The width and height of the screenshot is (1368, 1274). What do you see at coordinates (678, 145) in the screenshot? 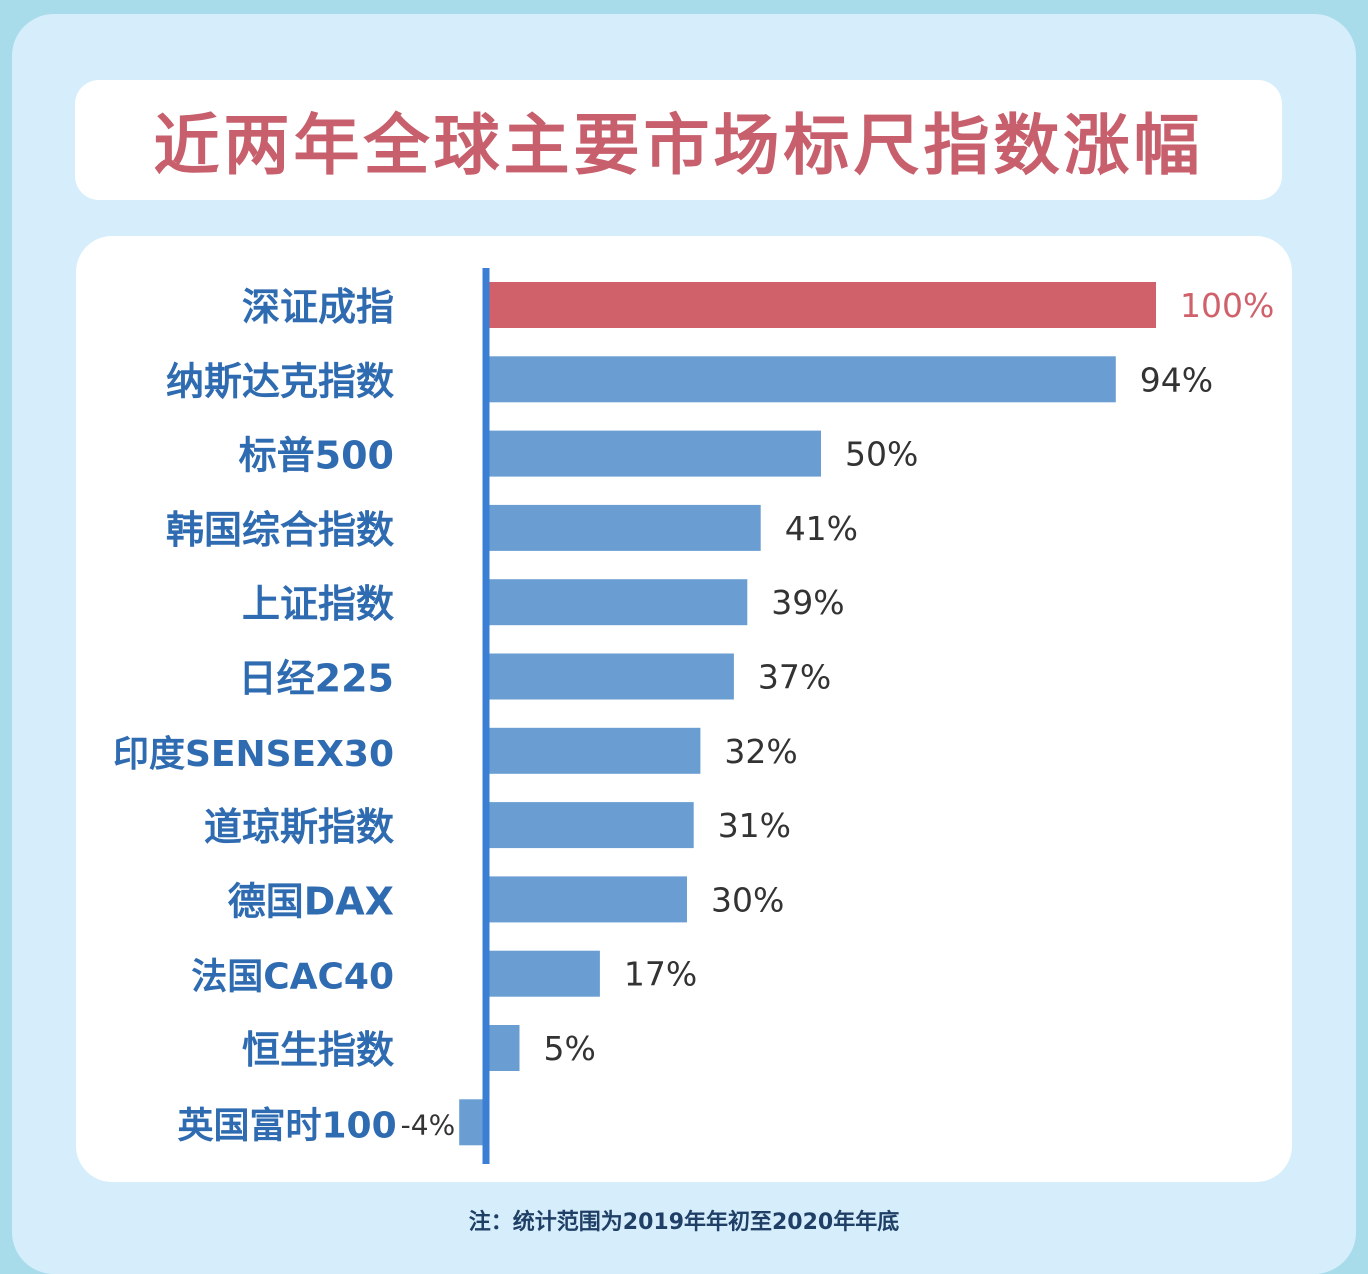
I see `page-title: 近两年全球主要市场标尺指数涨幅` at bounding box center [678, 145].